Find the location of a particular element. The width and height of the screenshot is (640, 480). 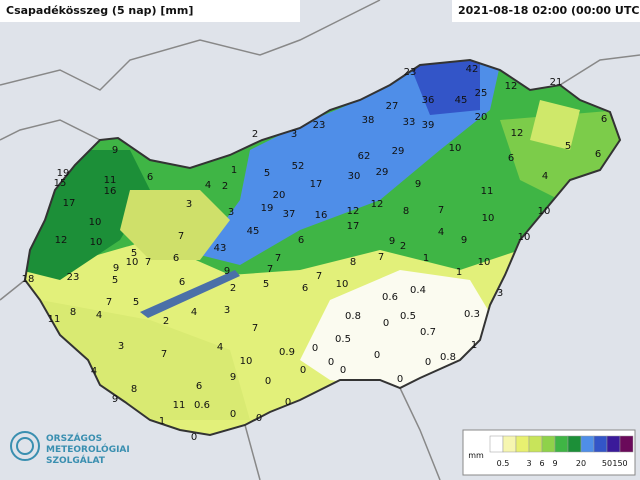

legend-tick: 9 is located at coordinates (554, 463).